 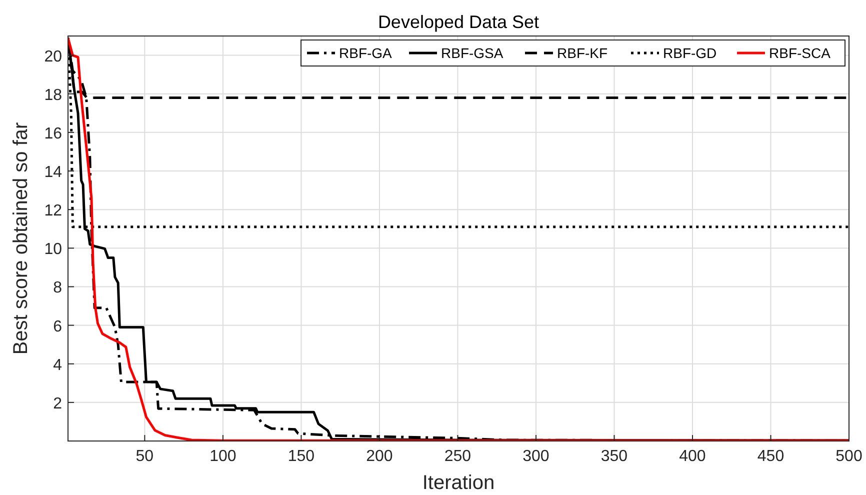 I want to click on legend-label: RBF-GSA, so click(x=472, y=53).